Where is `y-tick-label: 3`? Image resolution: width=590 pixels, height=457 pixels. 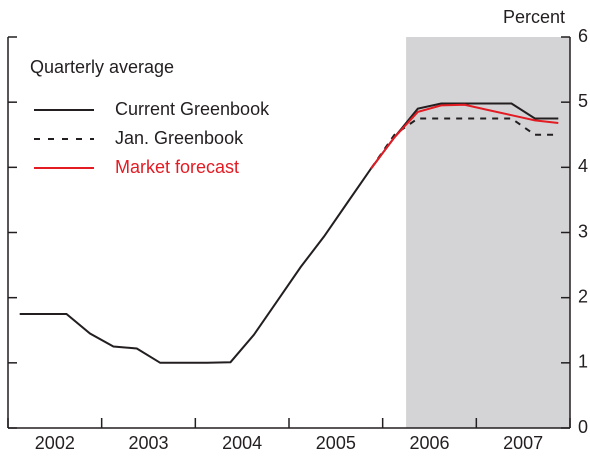 y-tick-label: 3 is located at coordinates (583, 231).